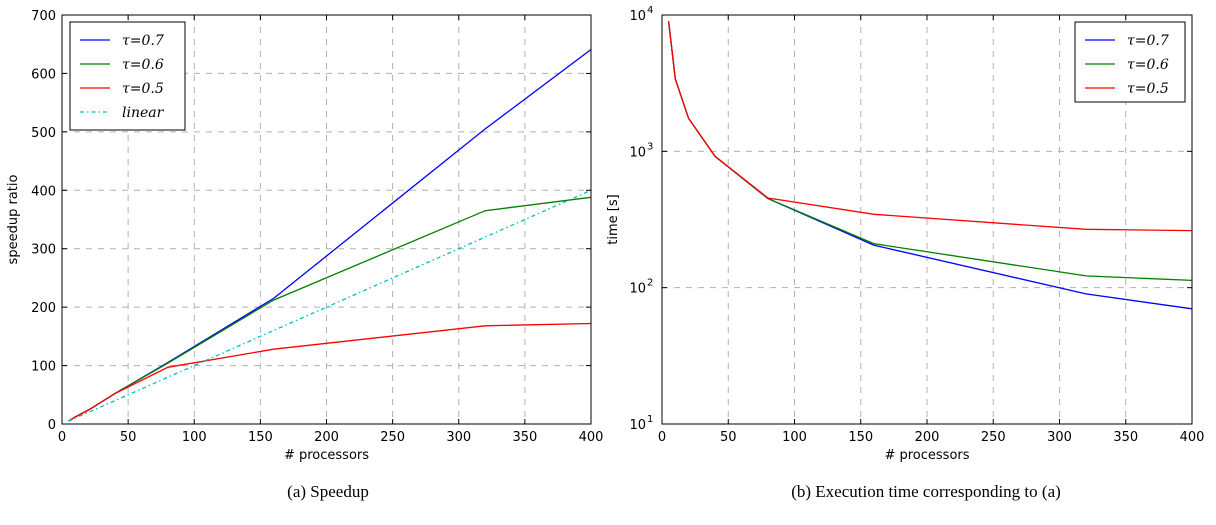 Image resolution: width=1216 pixels, height=525 pixels. What do you see at coordinates (143, 113) in the screenshot?
I see `legend-label: linear` at bounding box center [143, 113].